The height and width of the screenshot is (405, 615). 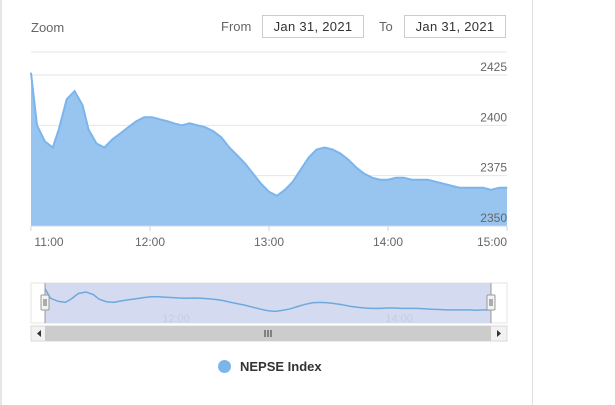 What do you see at coordinates (493, 168) in the screenshot?
I see `y-tick-label: 2375` at bounding box center [493, 168].